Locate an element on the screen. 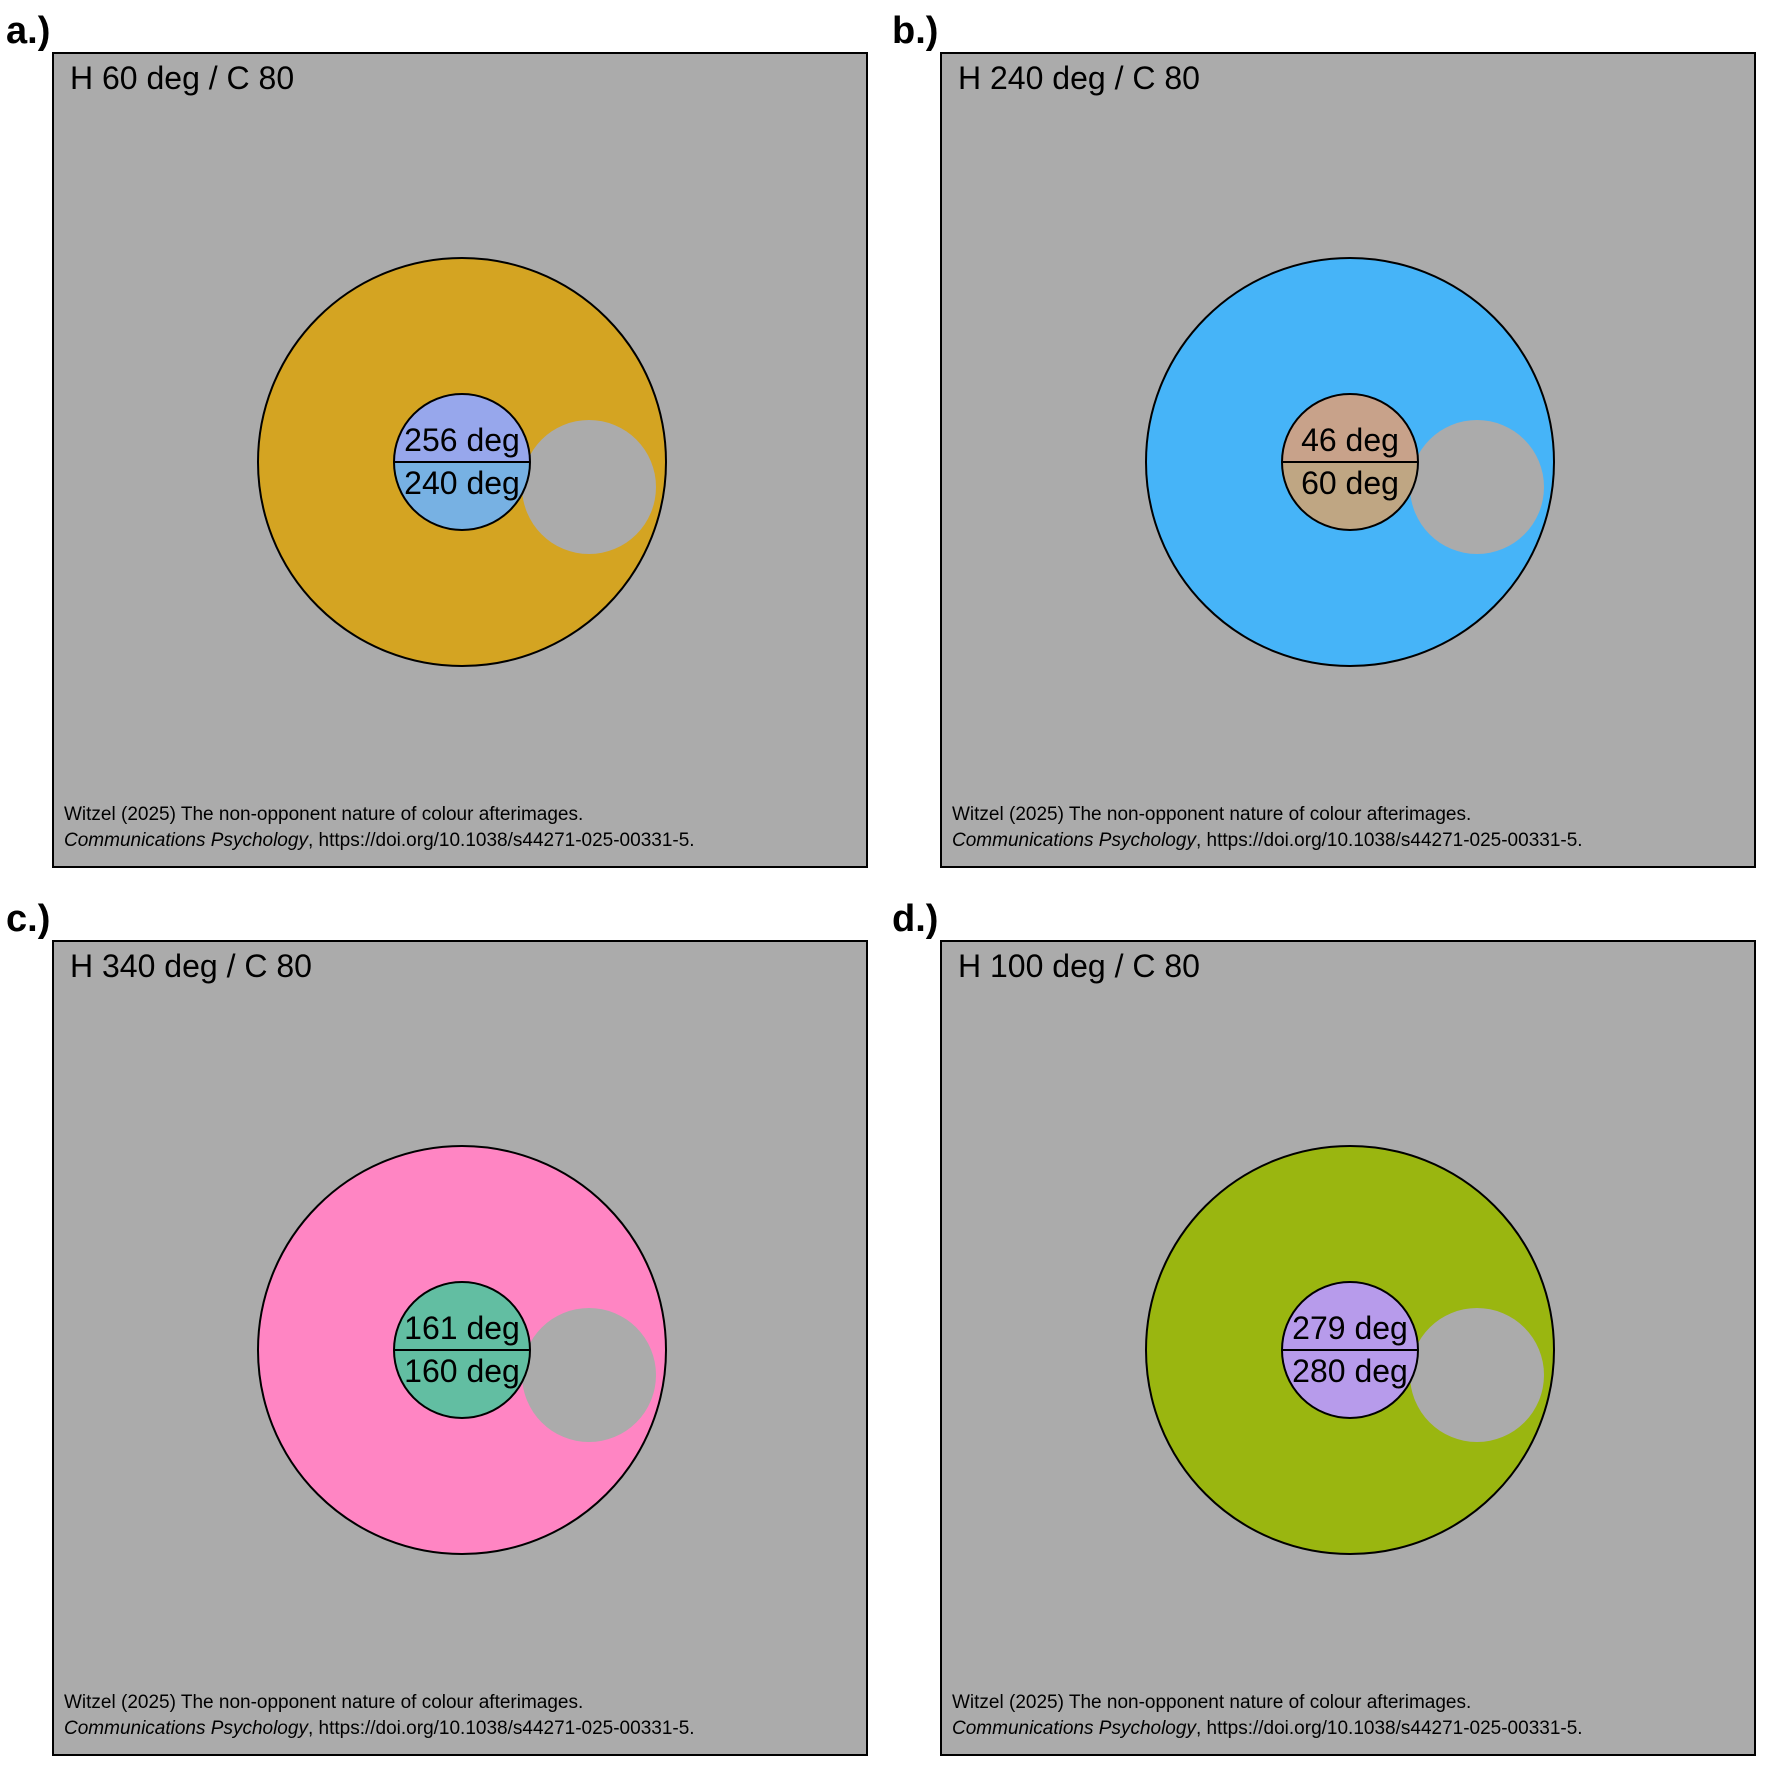 The height and width of the screenshot is (1772, 1772). center-label-top: 279 deg is located at coordinates (1350, 1328).